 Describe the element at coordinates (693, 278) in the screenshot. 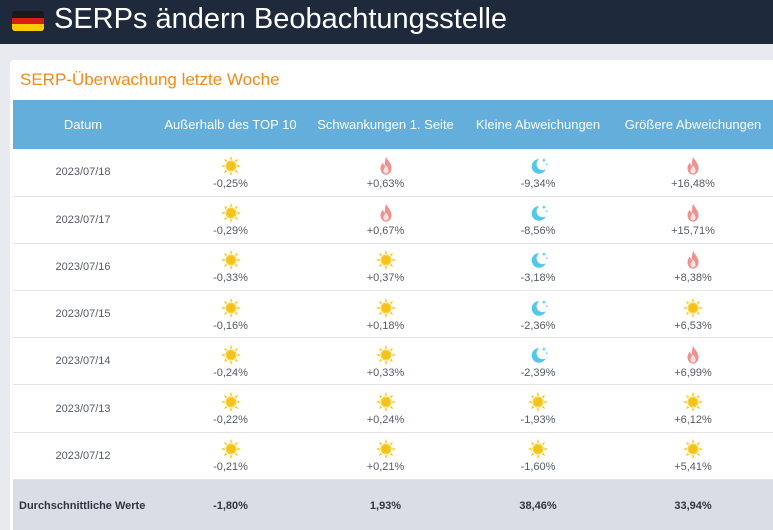

I see `metric-value: +8,38%` at that location.